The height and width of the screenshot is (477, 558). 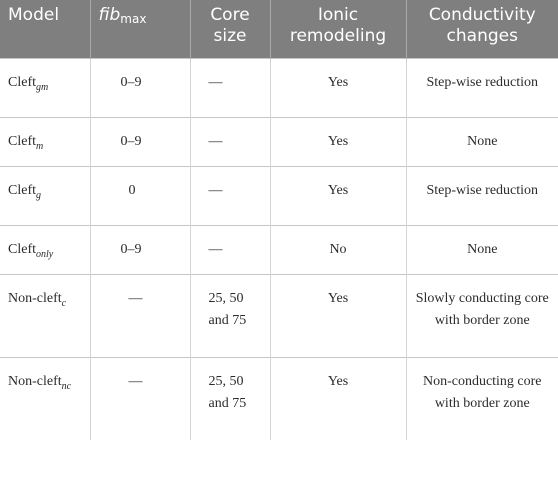 I want to click on header-fib-max: fibmax, so click(x=139, y=29).